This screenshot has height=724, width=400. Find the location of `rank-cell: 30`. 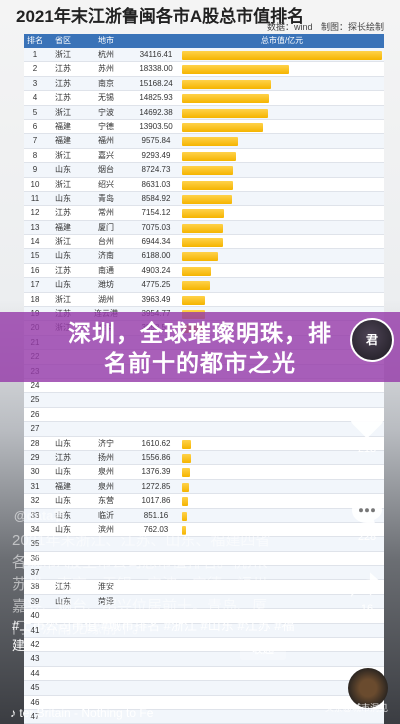

rank-cell: 30 is located at coordinates (35, 472).